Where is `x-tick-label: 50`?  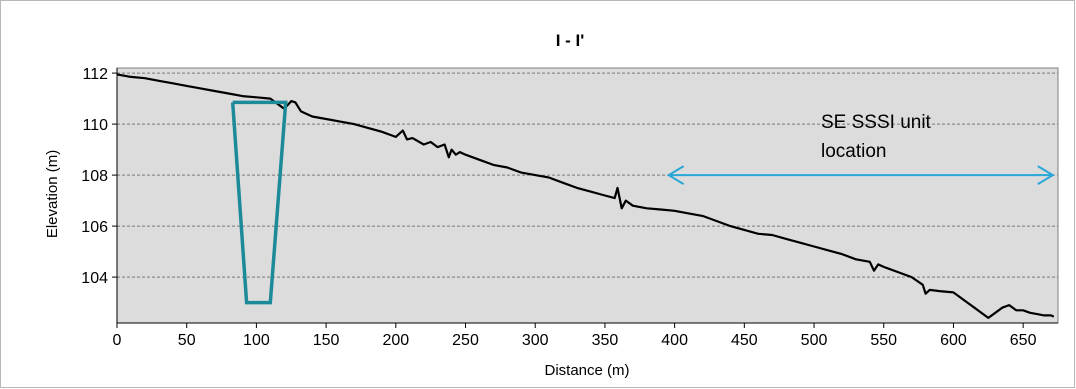 x-tick-label: 50 is located at coordinates (187, 340).